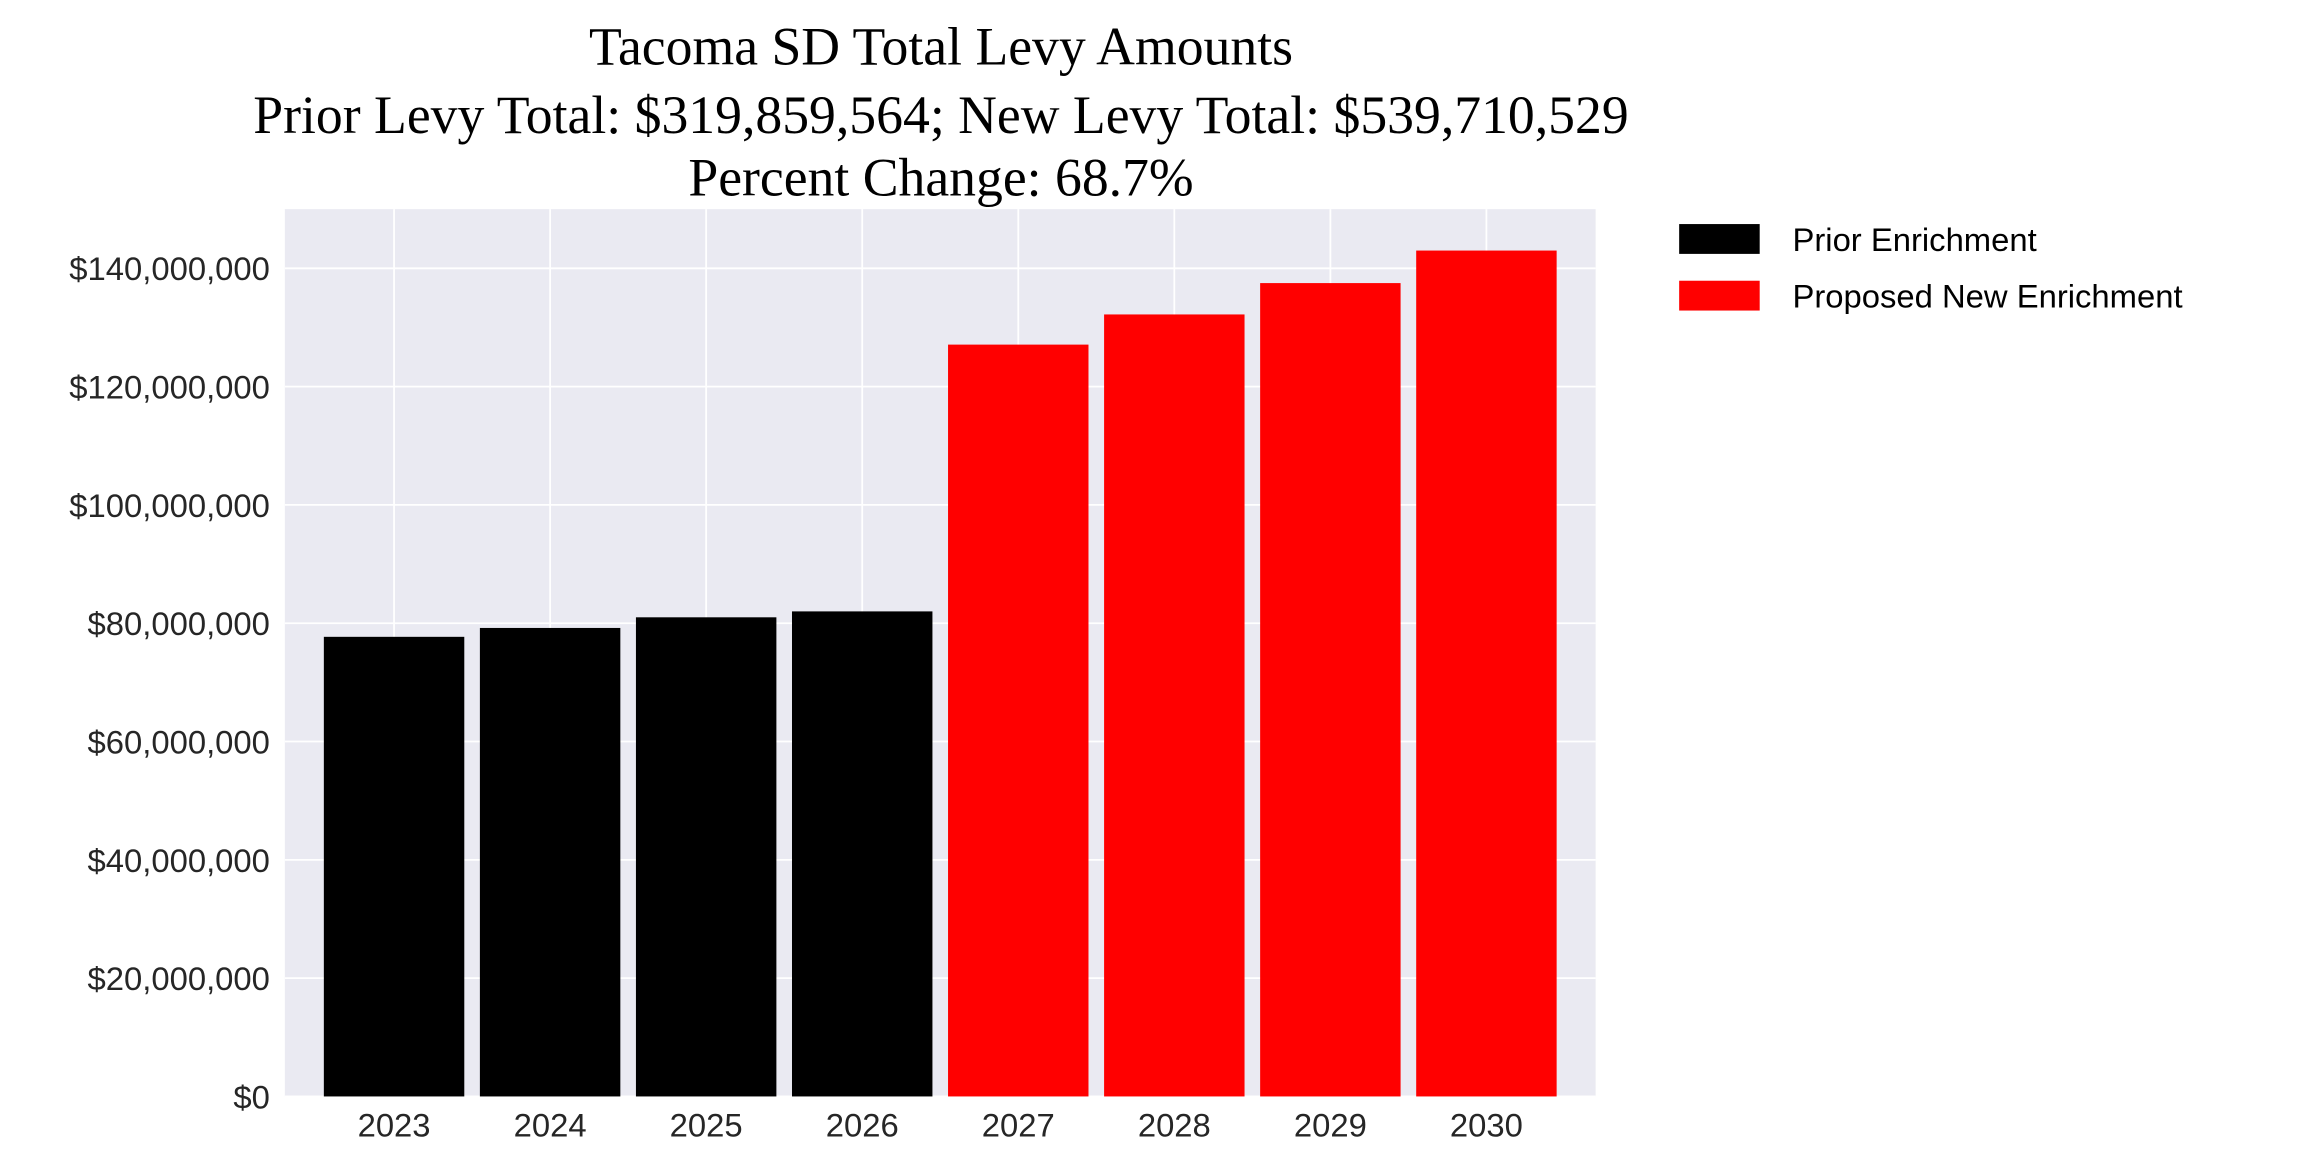 The image size is (2304, 1152). I want to click on x-axis-ticks: 2023 2024 2025 2026 2027 2028 2029 2030, so click(940, 1125).